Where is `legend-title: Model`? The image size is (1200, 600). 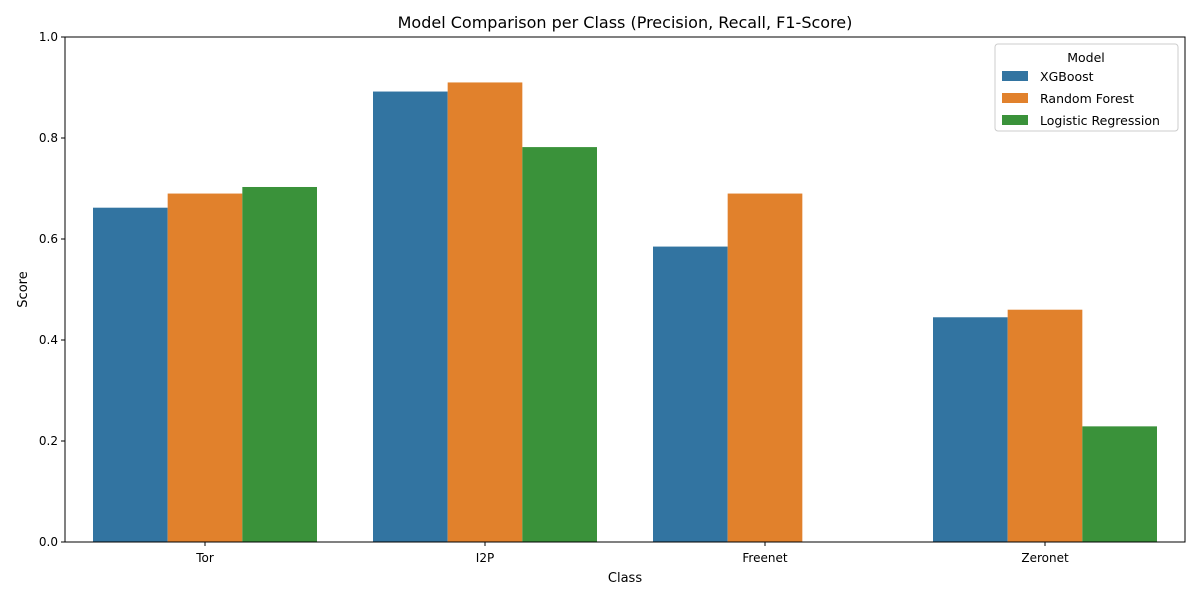
legend-title: Model is located at coordinates (1086, 57).